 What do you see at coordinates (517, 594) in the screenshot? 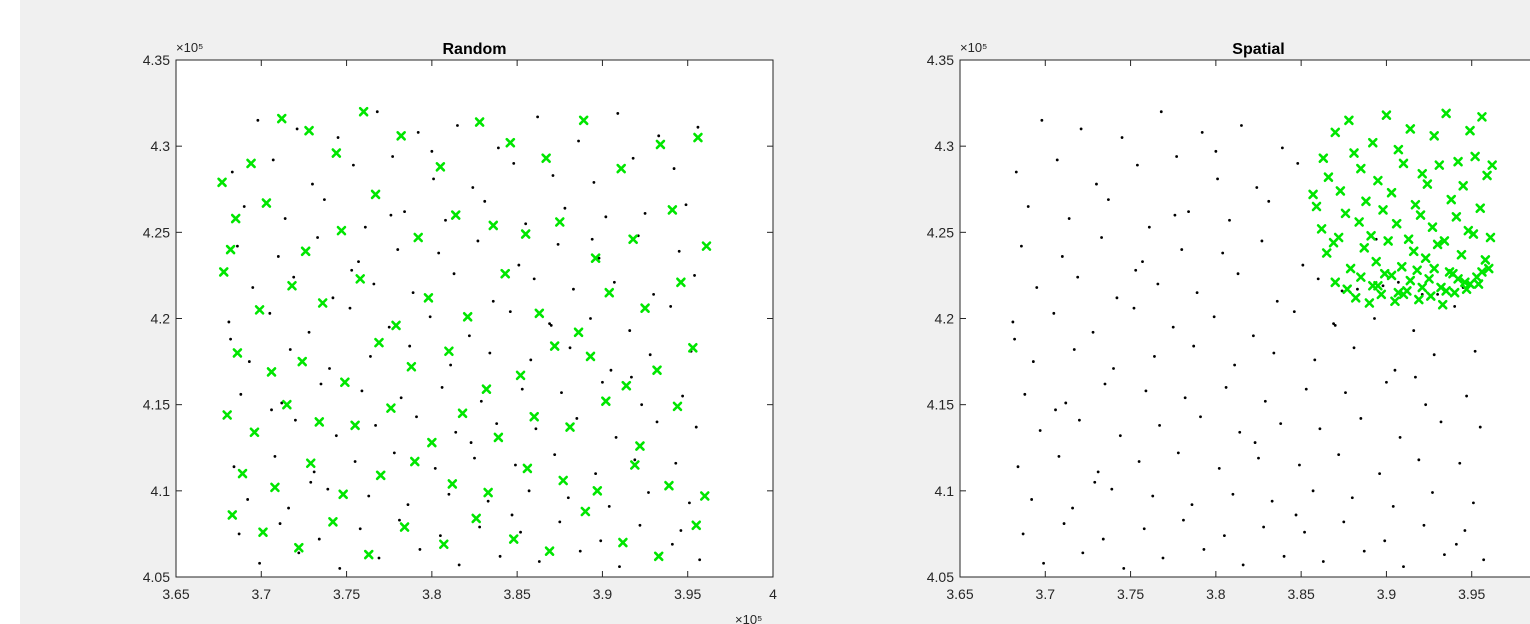
I see `x-tick-label: 3.85` at bounding box center [517, 594].